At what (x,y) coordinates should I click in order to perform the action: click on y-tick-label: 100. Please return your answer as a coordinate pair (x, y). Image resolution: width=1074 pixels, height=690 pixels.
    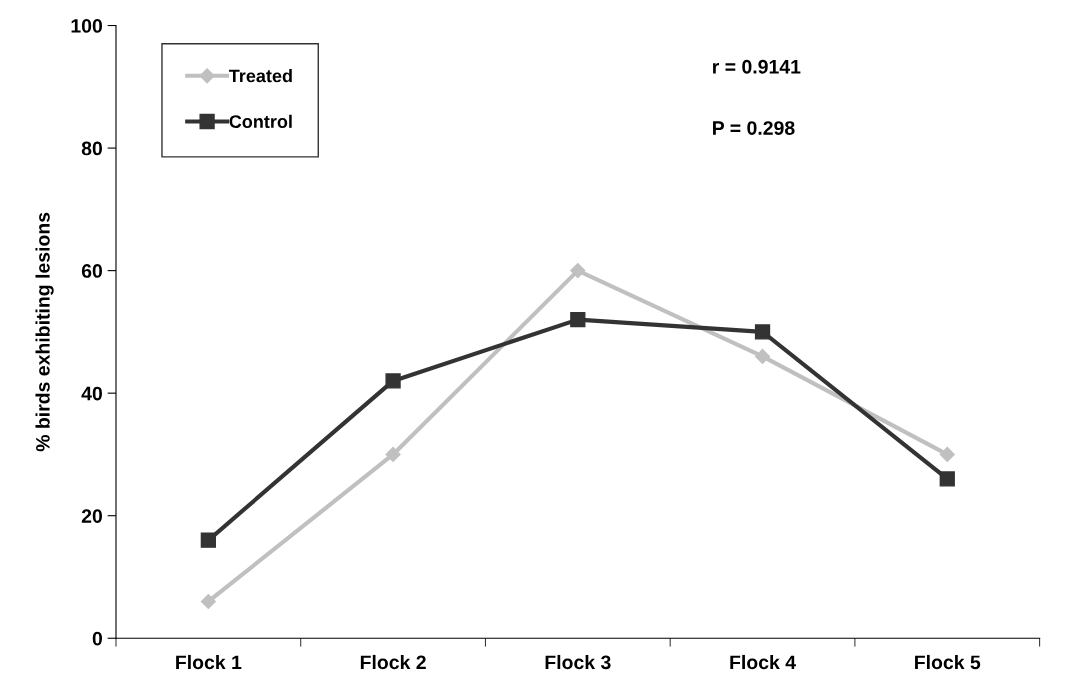
    Looking at the image, I should click on (86, 26).